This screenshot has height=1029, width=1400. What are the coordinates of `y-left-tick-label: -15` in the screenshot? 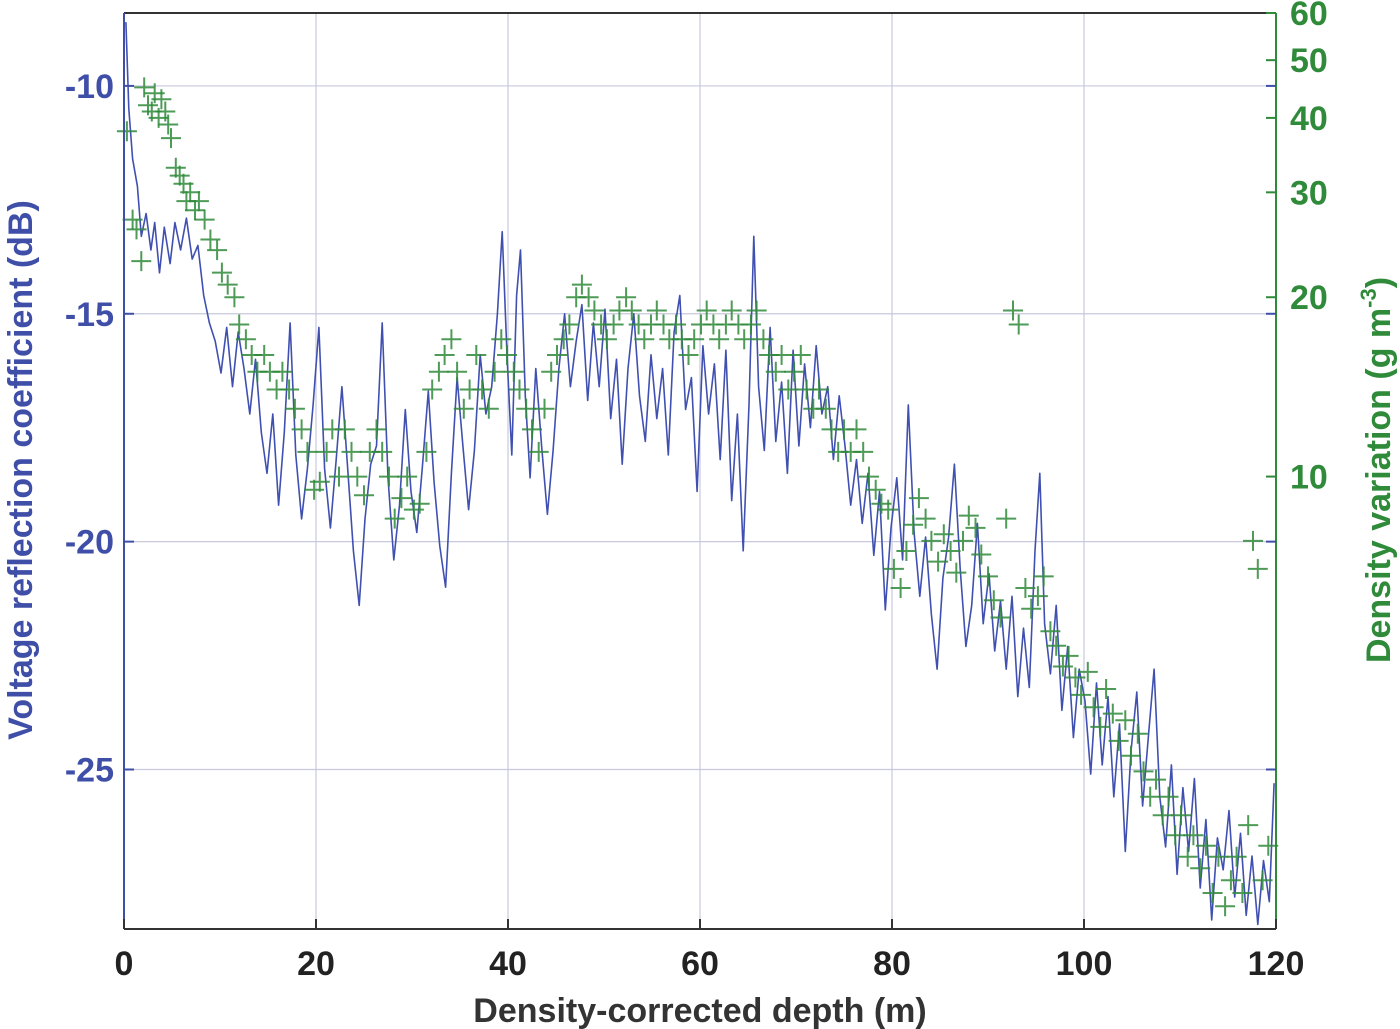 It's located at (89, 315).